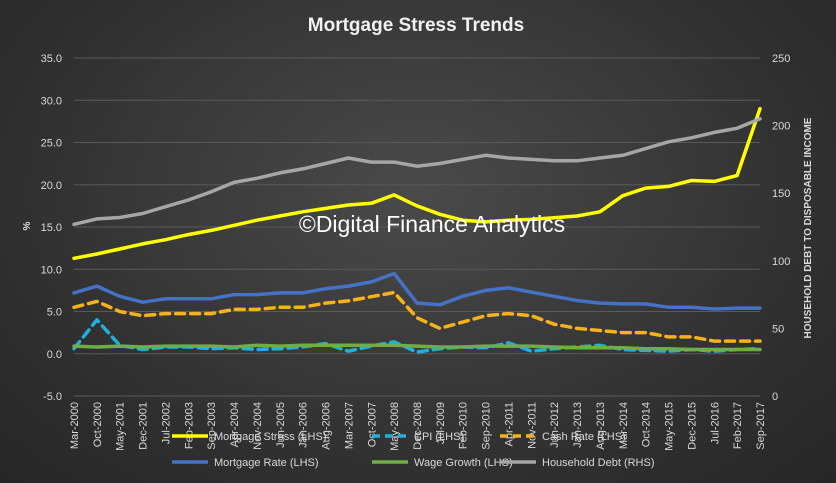  What do you see at coordinates (778, 329) in the screenshot?
I see `right-tick-label: 50` at bounding box center [778, 329].